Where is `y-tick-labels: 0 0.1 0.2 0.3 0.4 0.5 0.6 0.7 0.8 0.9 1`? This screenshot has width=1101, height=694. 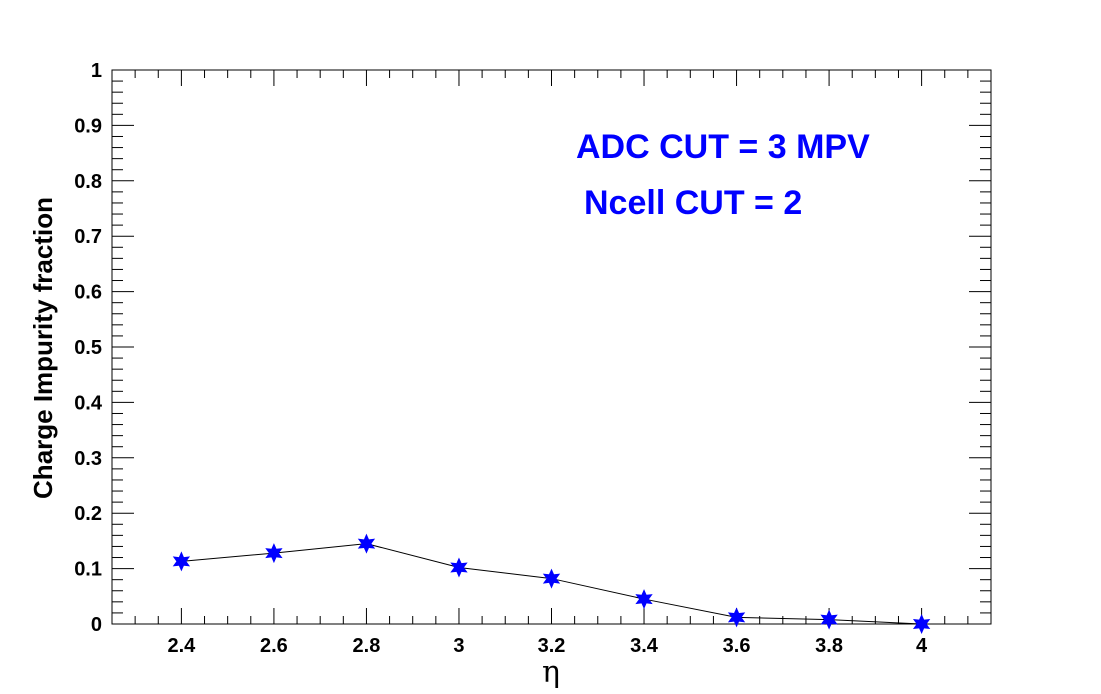
y-tick-labels: 0 0.1 0.2 0.3 0.4 0.5 0.6 0.7 0.8 0.9 1 is located at coordinates (88, 348).